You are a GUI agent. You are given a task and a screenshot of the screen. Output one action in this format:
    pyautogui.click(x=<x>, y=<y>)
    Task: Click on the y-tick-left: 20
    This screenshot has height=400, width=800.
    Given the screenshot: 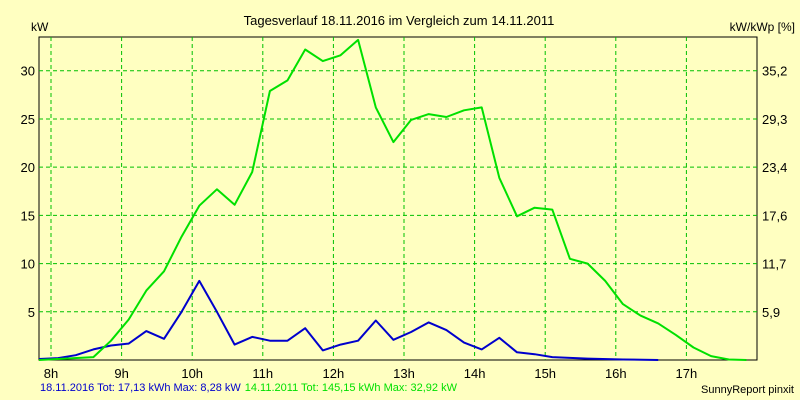 What is the action you would take?
    pyautogui.click(x=28, y=167)
    